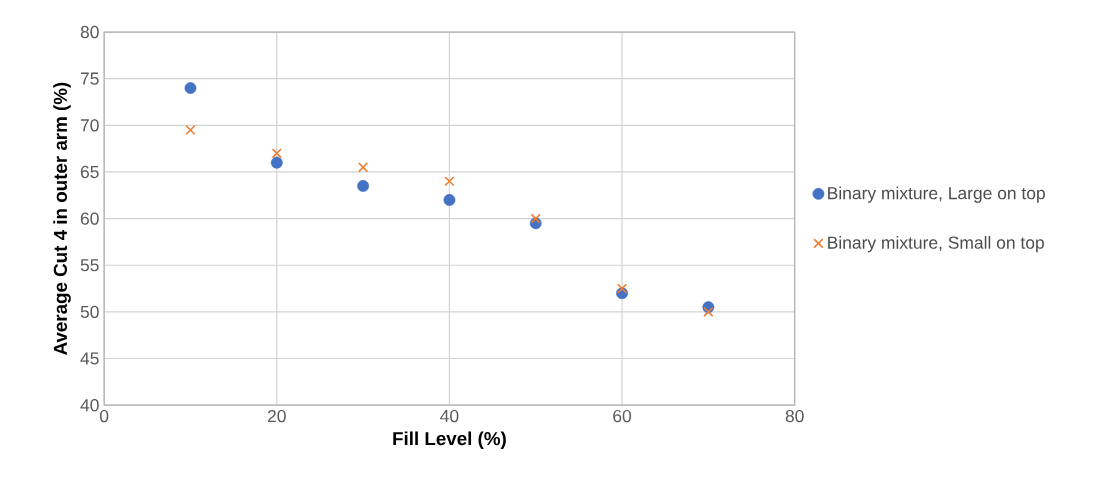  I want to click on y-tick-label: 45, so click(89, 358).